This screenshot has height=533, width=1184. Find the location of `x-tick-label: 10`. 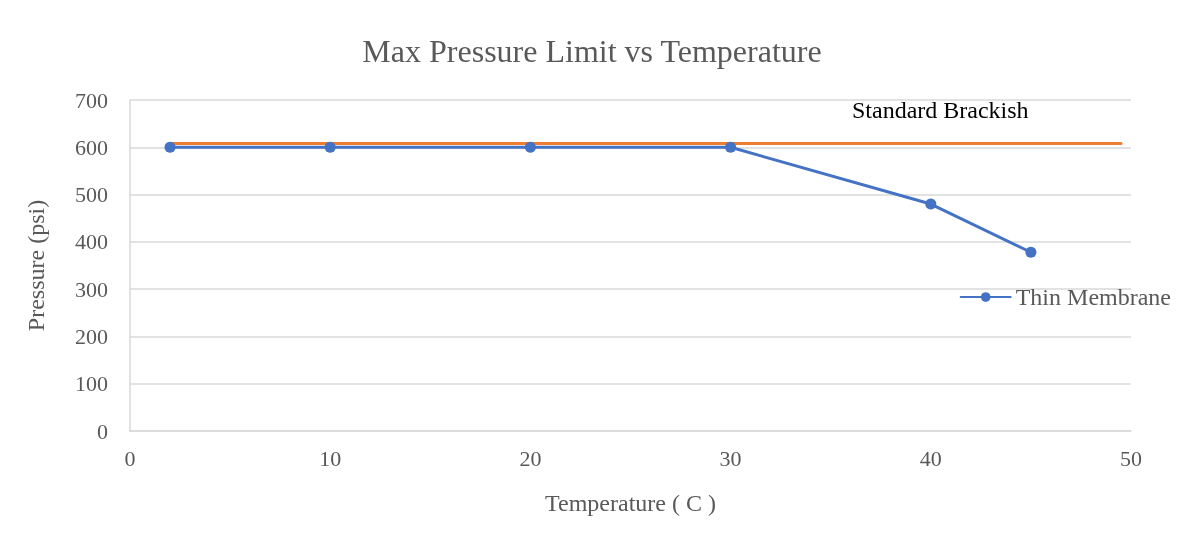

x-tick-label: 10 is located at coordinates (330, 458).